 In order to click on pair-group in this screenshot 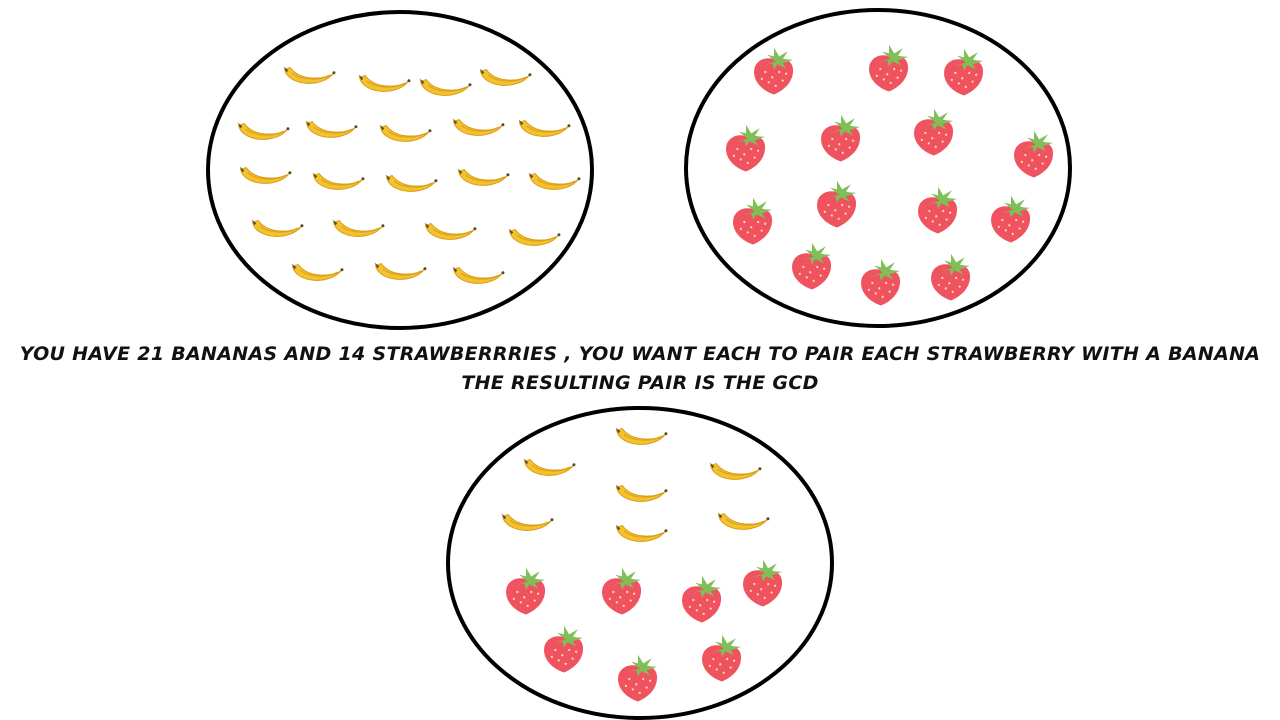, I will do `click(640, 563)`.